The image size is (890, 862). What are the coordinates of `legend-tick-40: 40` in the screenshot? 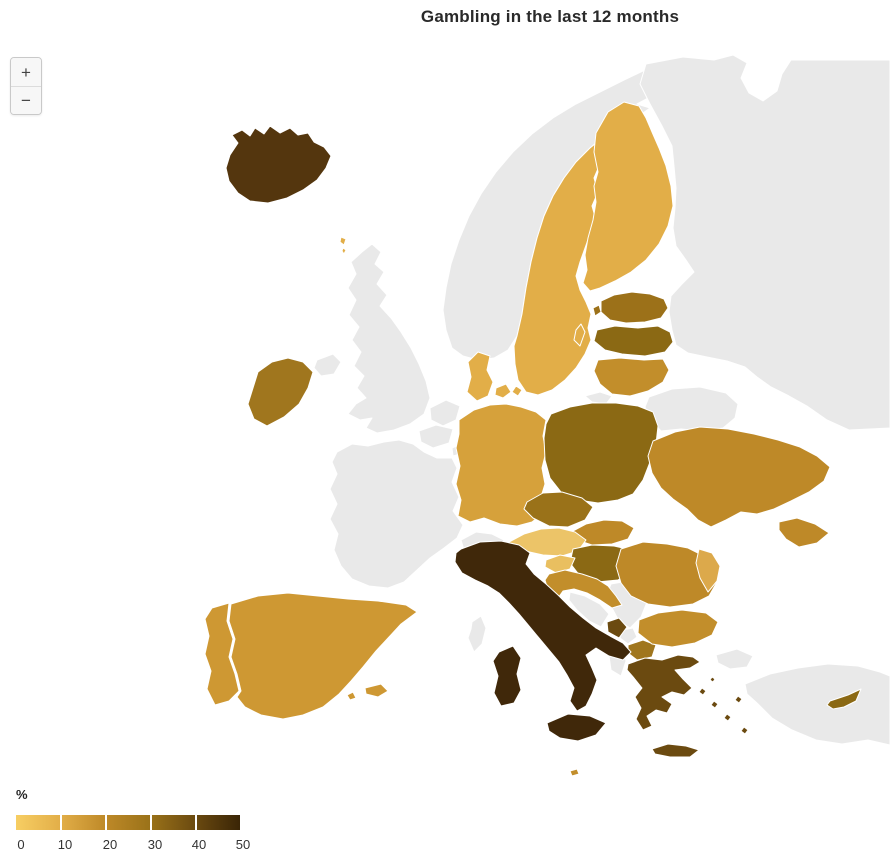 It's located at (199, 844).